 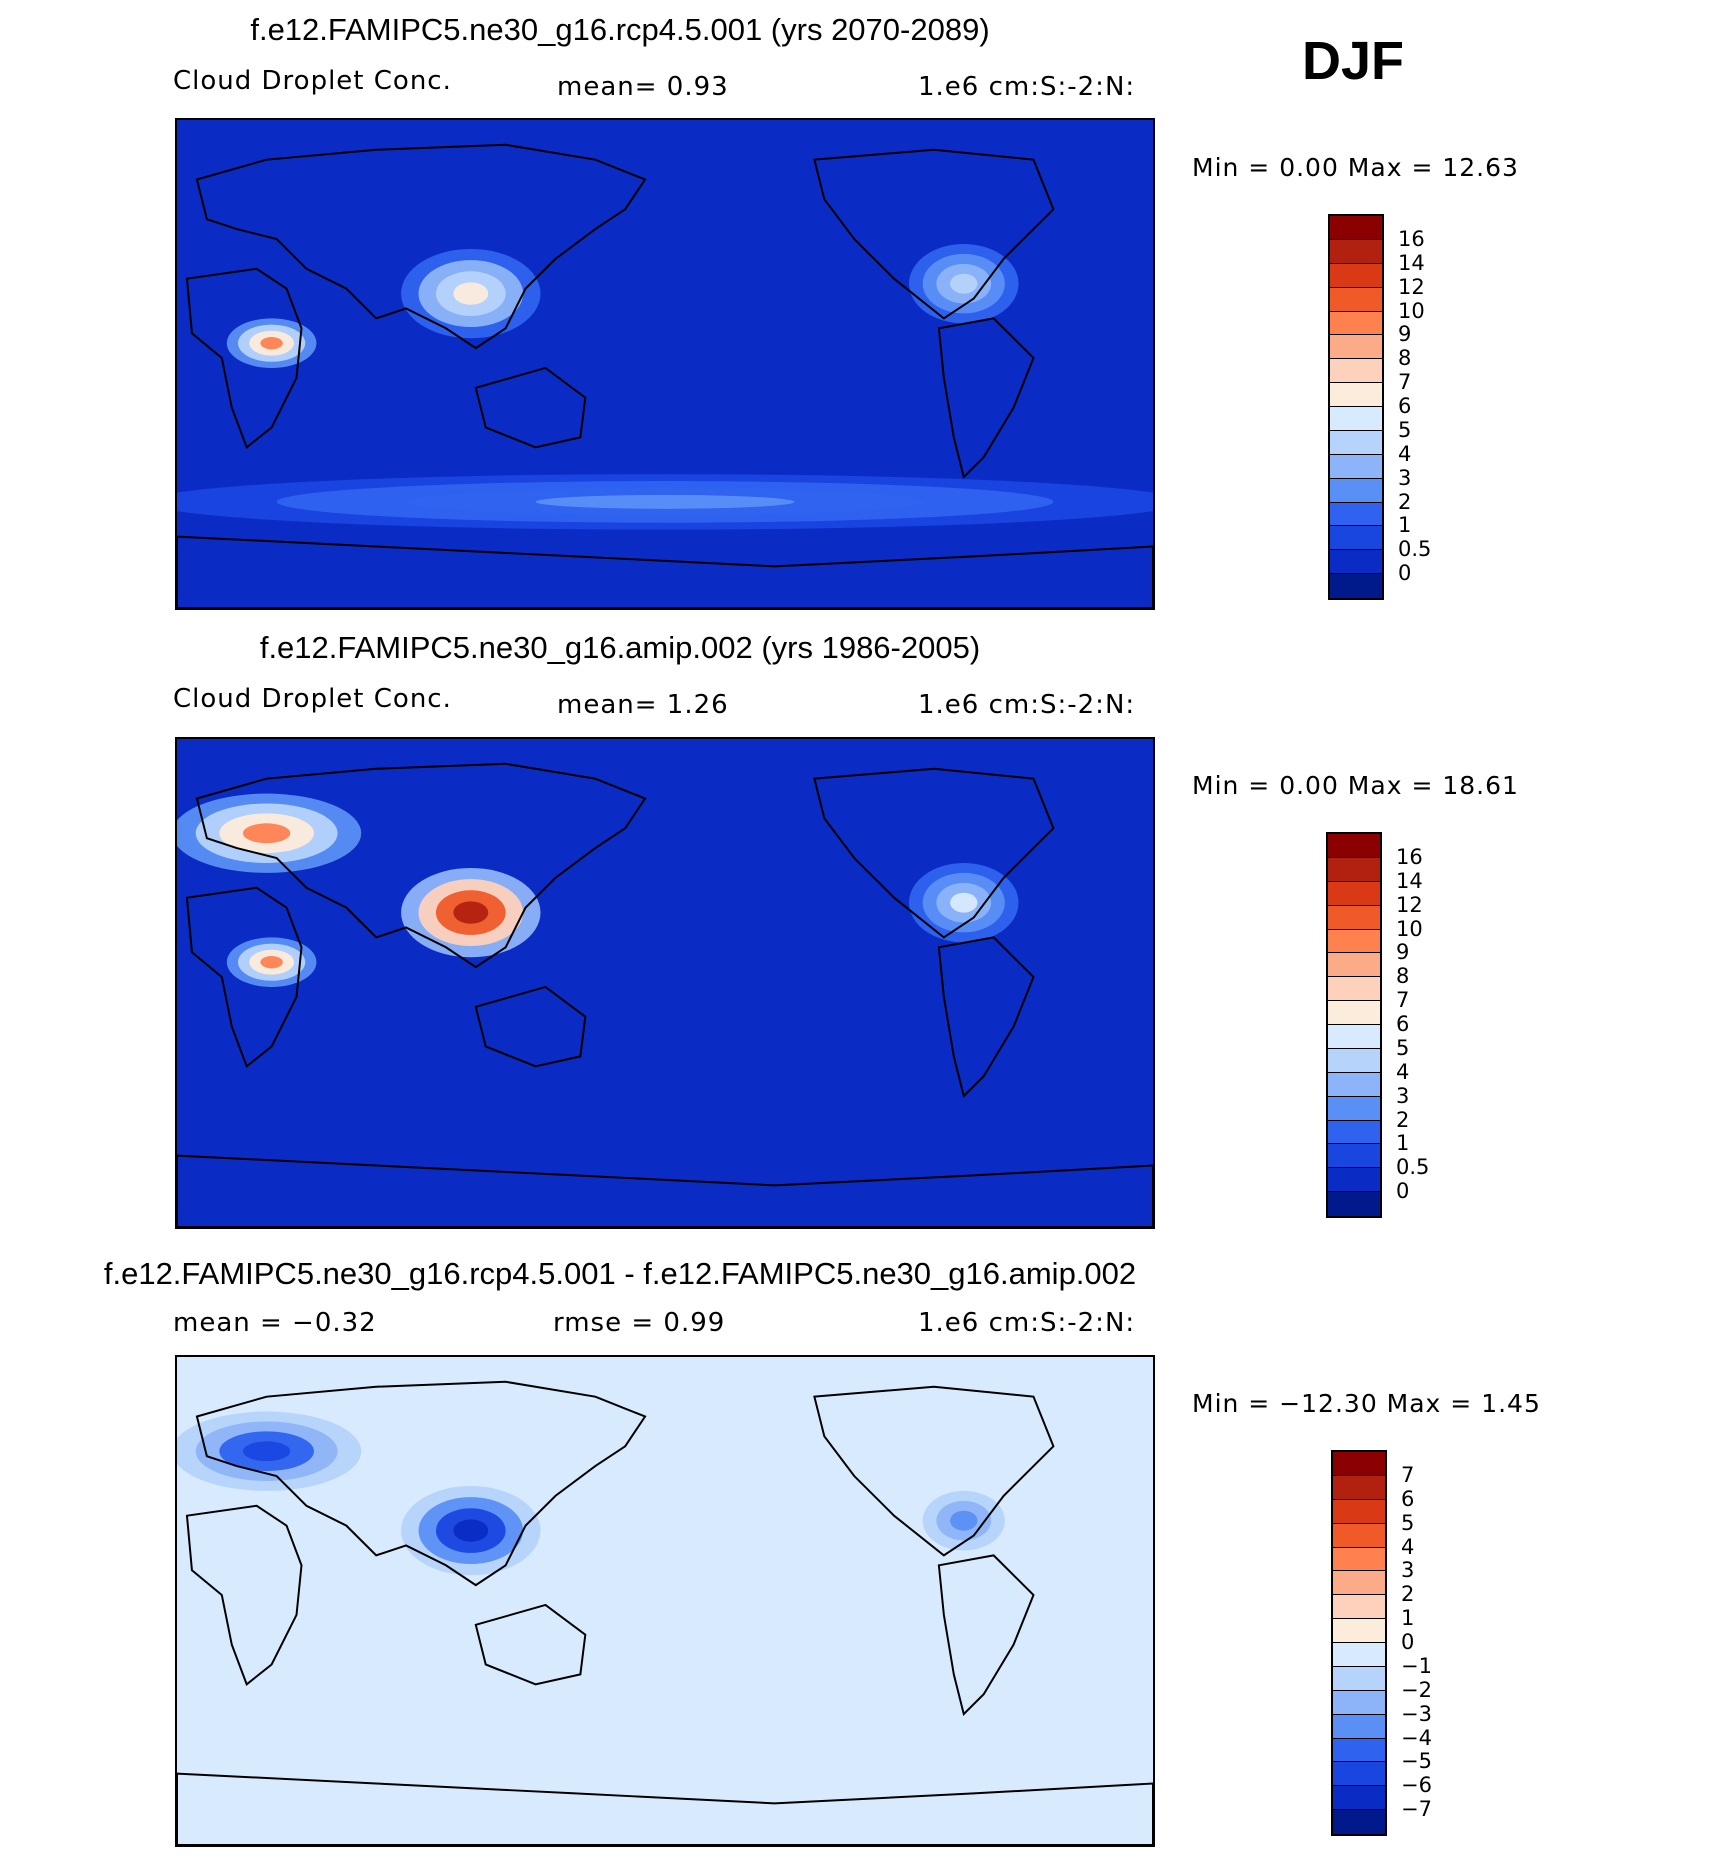 What do you see at coordinates (1416, 1713) in the screenshot?
I see `colorbar-tick-label: −3` at bounding box center [1416, 1713].